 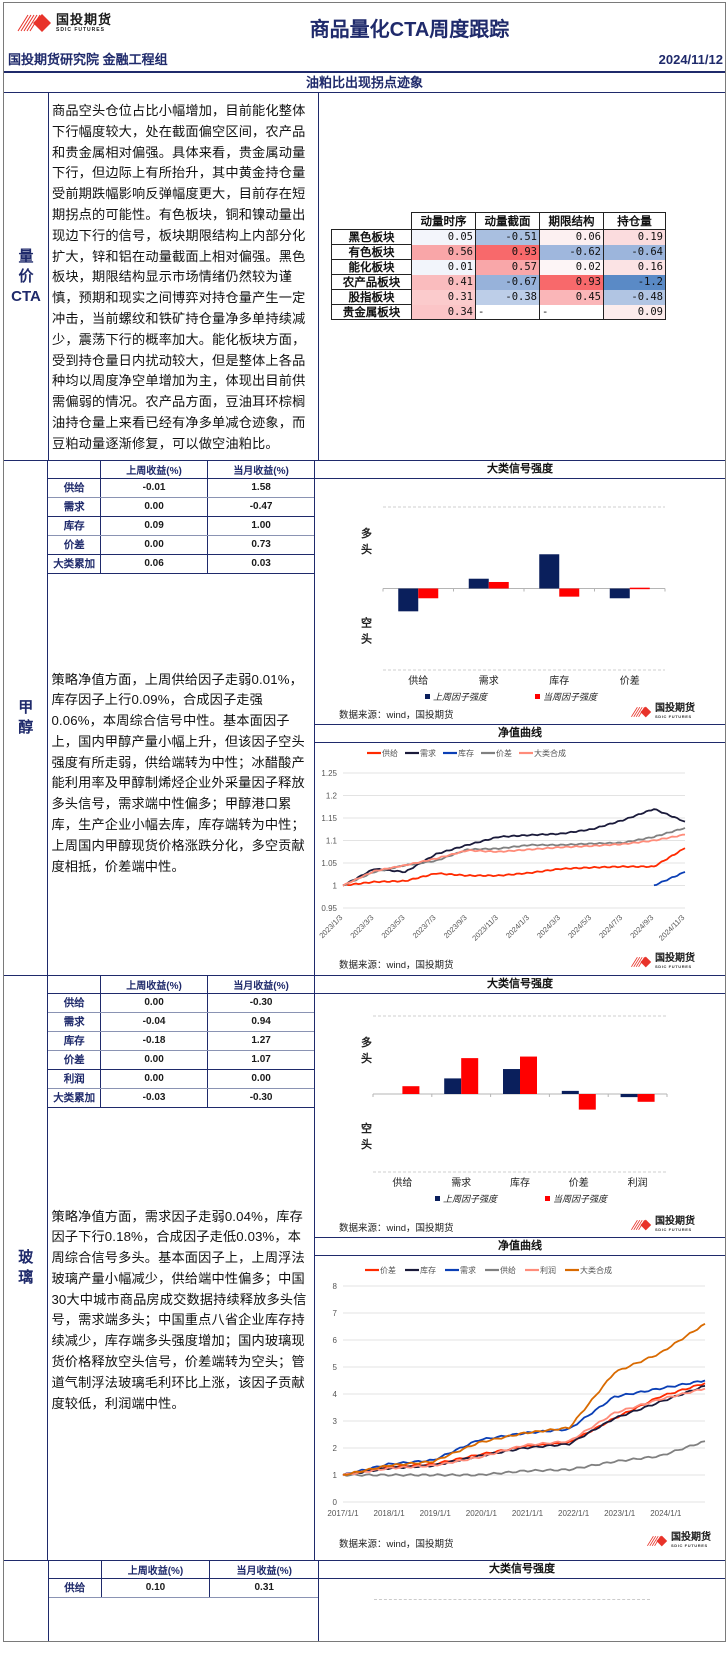 I want to click on heatmap-cell: 0.16, so click(x=634, y=267).